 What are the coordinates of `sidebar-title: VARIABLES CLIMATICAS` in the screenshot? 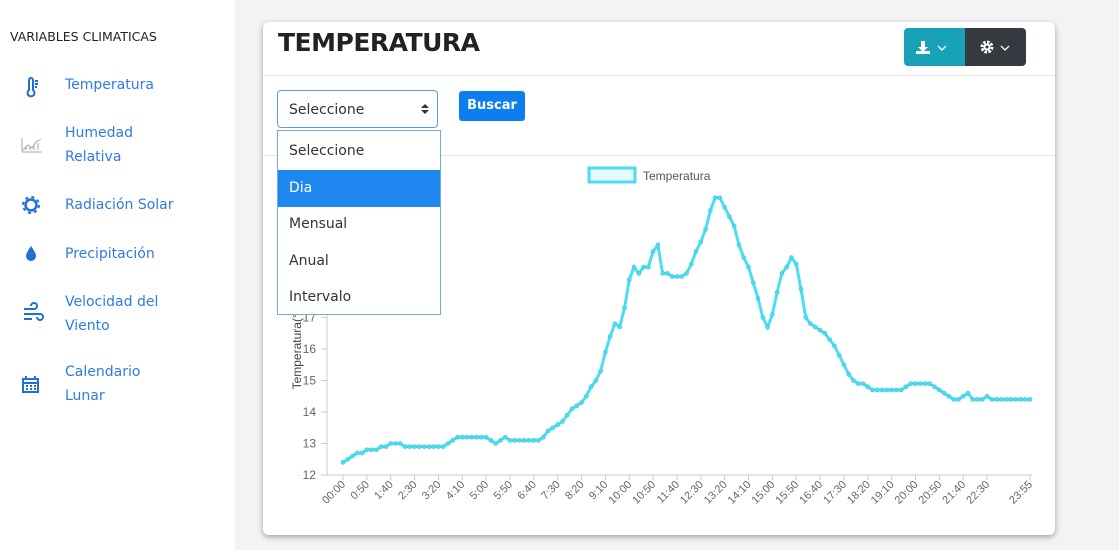 It's located at (83, 36).